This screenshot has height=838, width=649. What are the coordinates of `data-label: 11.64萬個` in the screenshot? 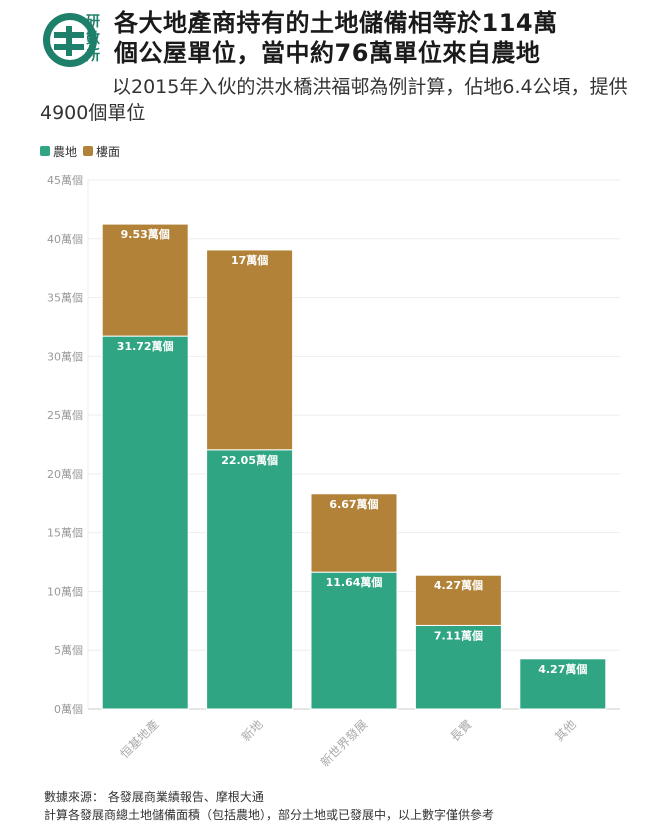 It's located at (354, 582).